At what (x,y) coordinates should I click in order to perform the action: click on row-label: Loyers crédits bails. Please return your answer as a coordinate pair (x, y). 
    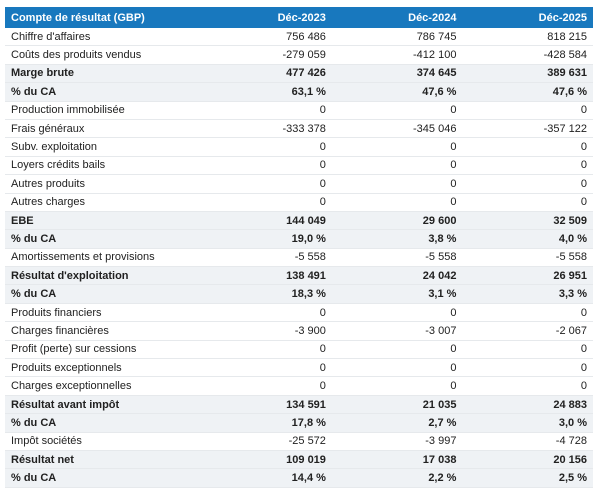
    Looking at the image, I should click on (103, 166).